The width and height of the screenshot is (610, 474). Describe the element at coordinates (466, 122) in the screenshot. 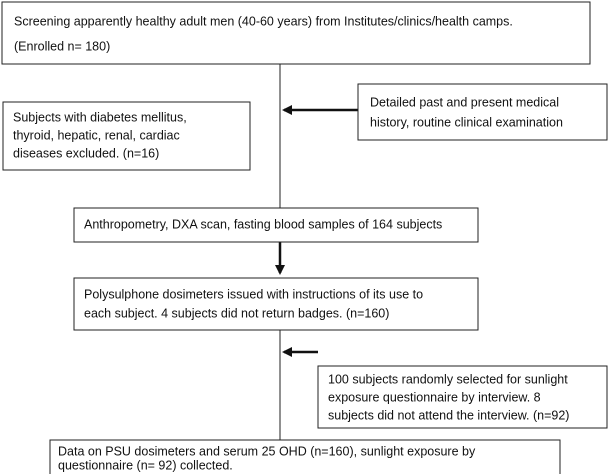

I see `box-text: history, routine clinical examination` at that location.